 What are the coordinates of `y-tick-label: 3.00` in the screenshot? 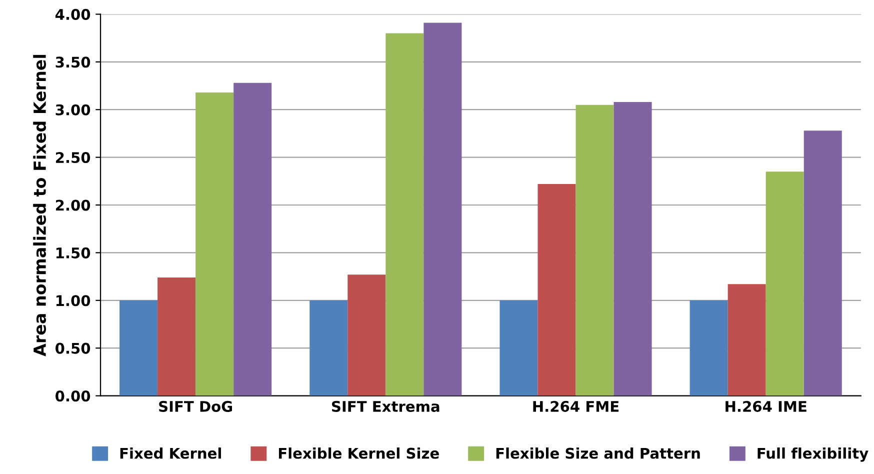 It's located at (73, 110).